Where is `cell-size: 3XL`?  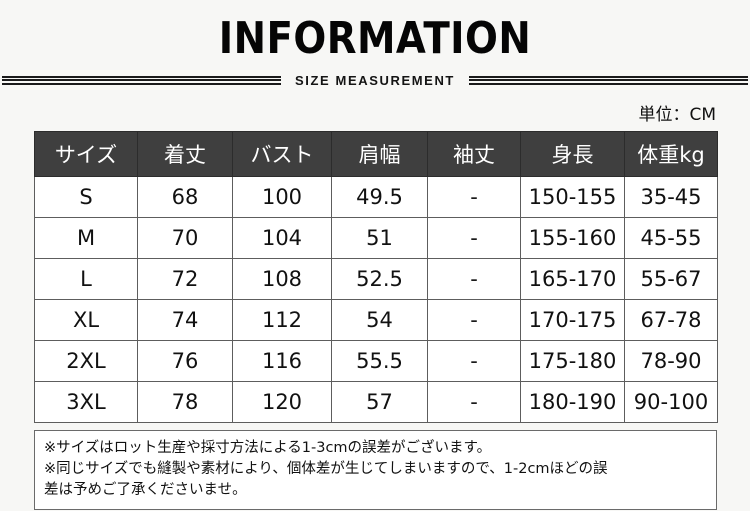
cell-size: 3XL is located at coordinates (86, 402).